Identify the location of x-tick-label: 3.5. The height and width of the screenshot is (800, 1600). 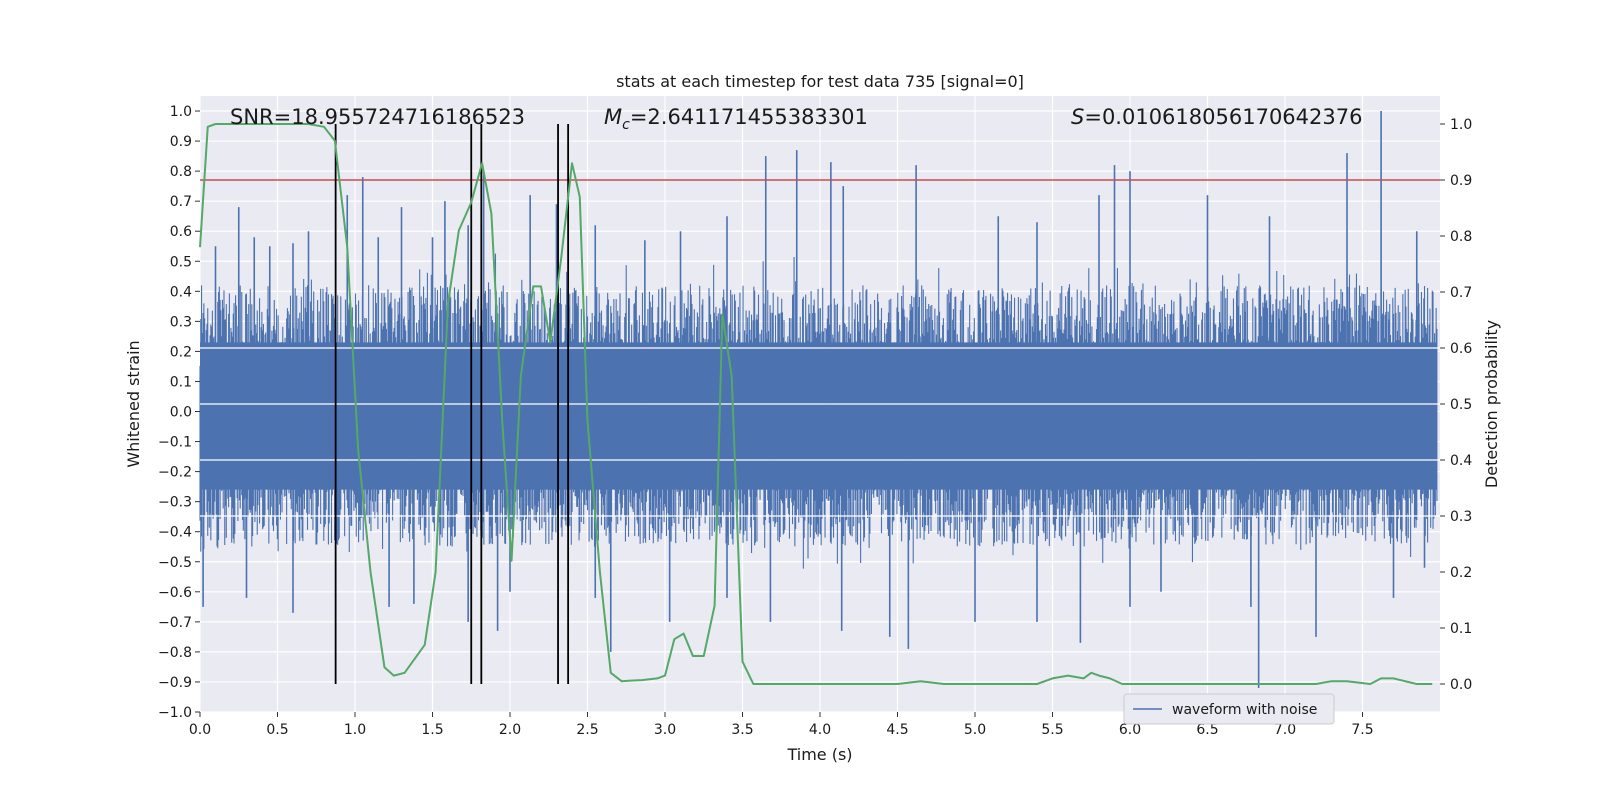
(742, 730).